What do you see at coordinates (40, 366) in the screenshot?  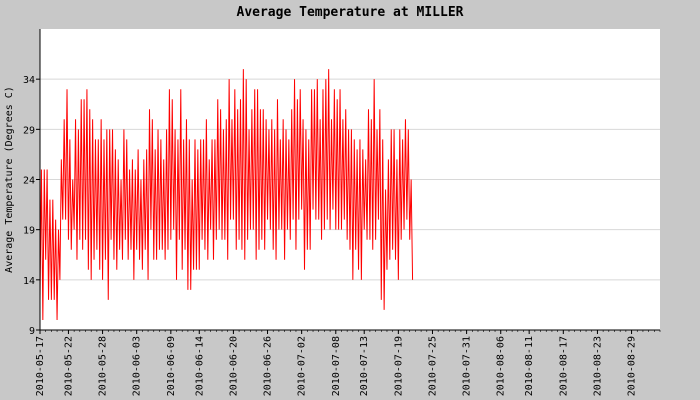 I see `x-tick-label: 2010-05-17` at bounding box center [40, 366].